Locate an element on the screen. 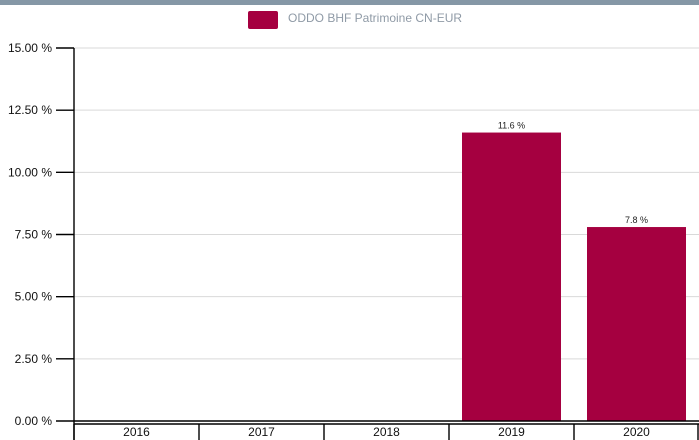 The image size is (699, 440). y-tick-label: 5.00 % is located at coordinates (34, 297).